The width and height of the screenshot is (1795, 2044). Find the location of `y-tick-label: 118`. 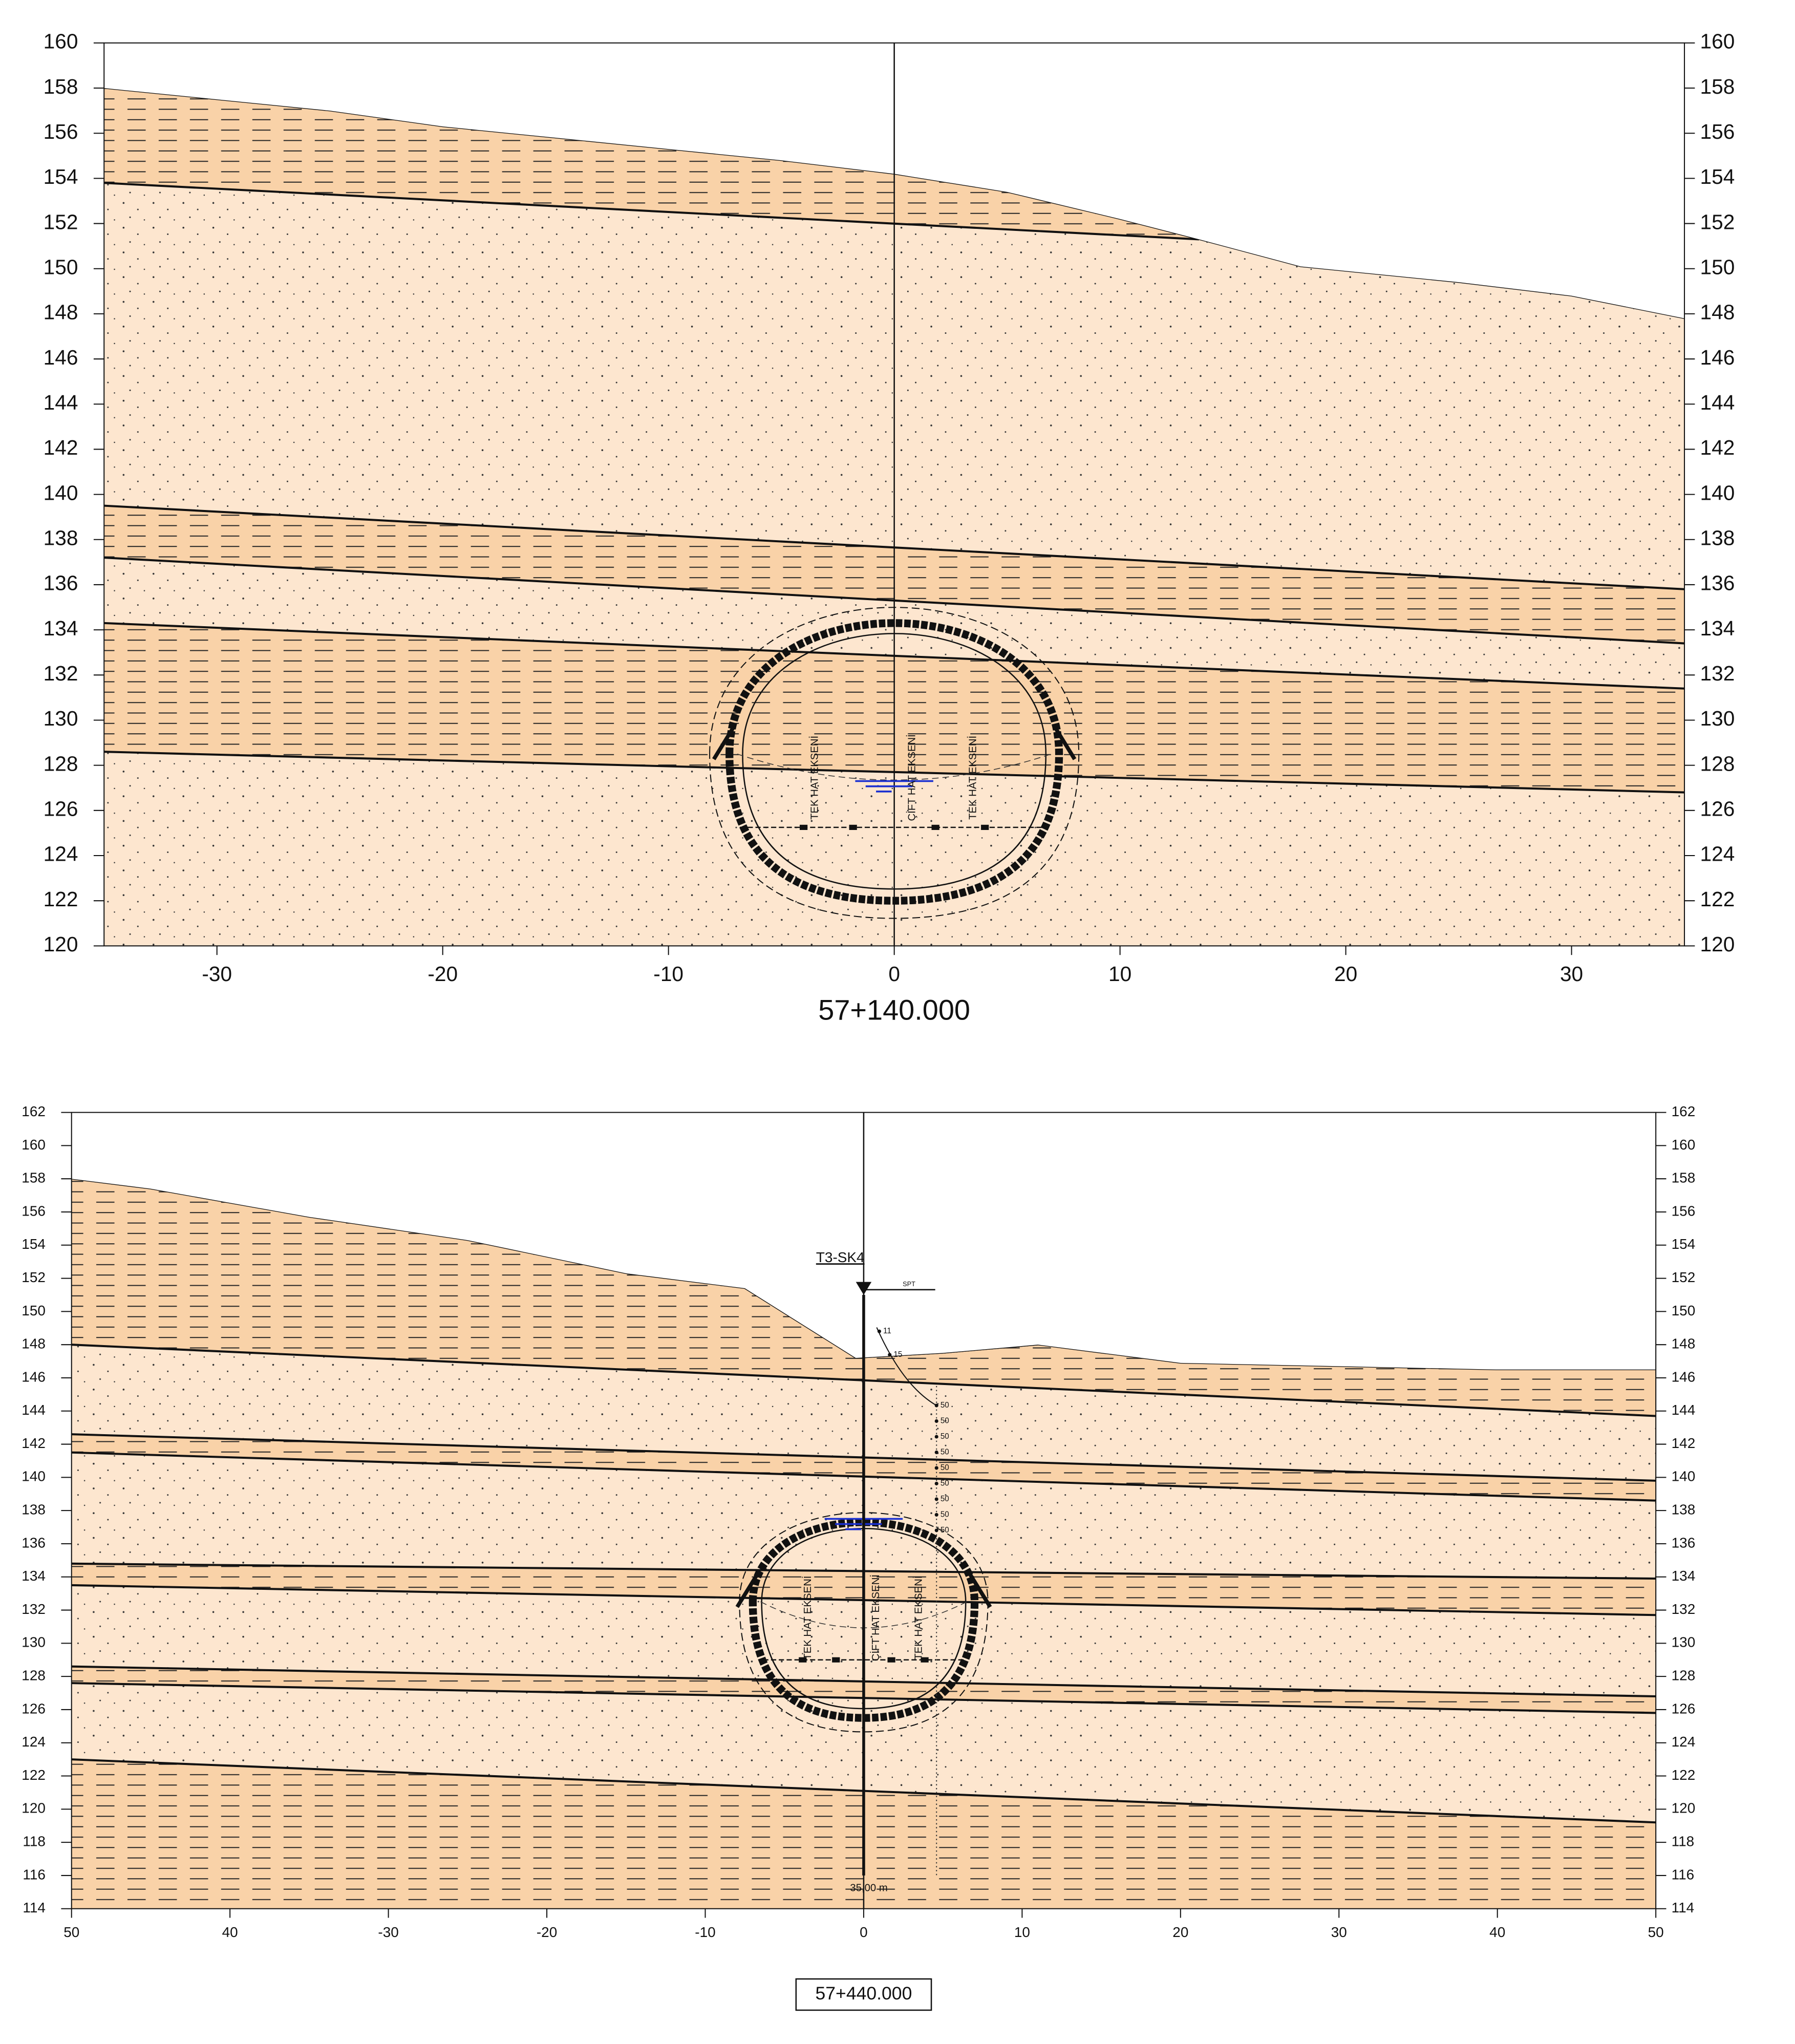

y-tick-label: 118 is located at coordinates (34, 1841).